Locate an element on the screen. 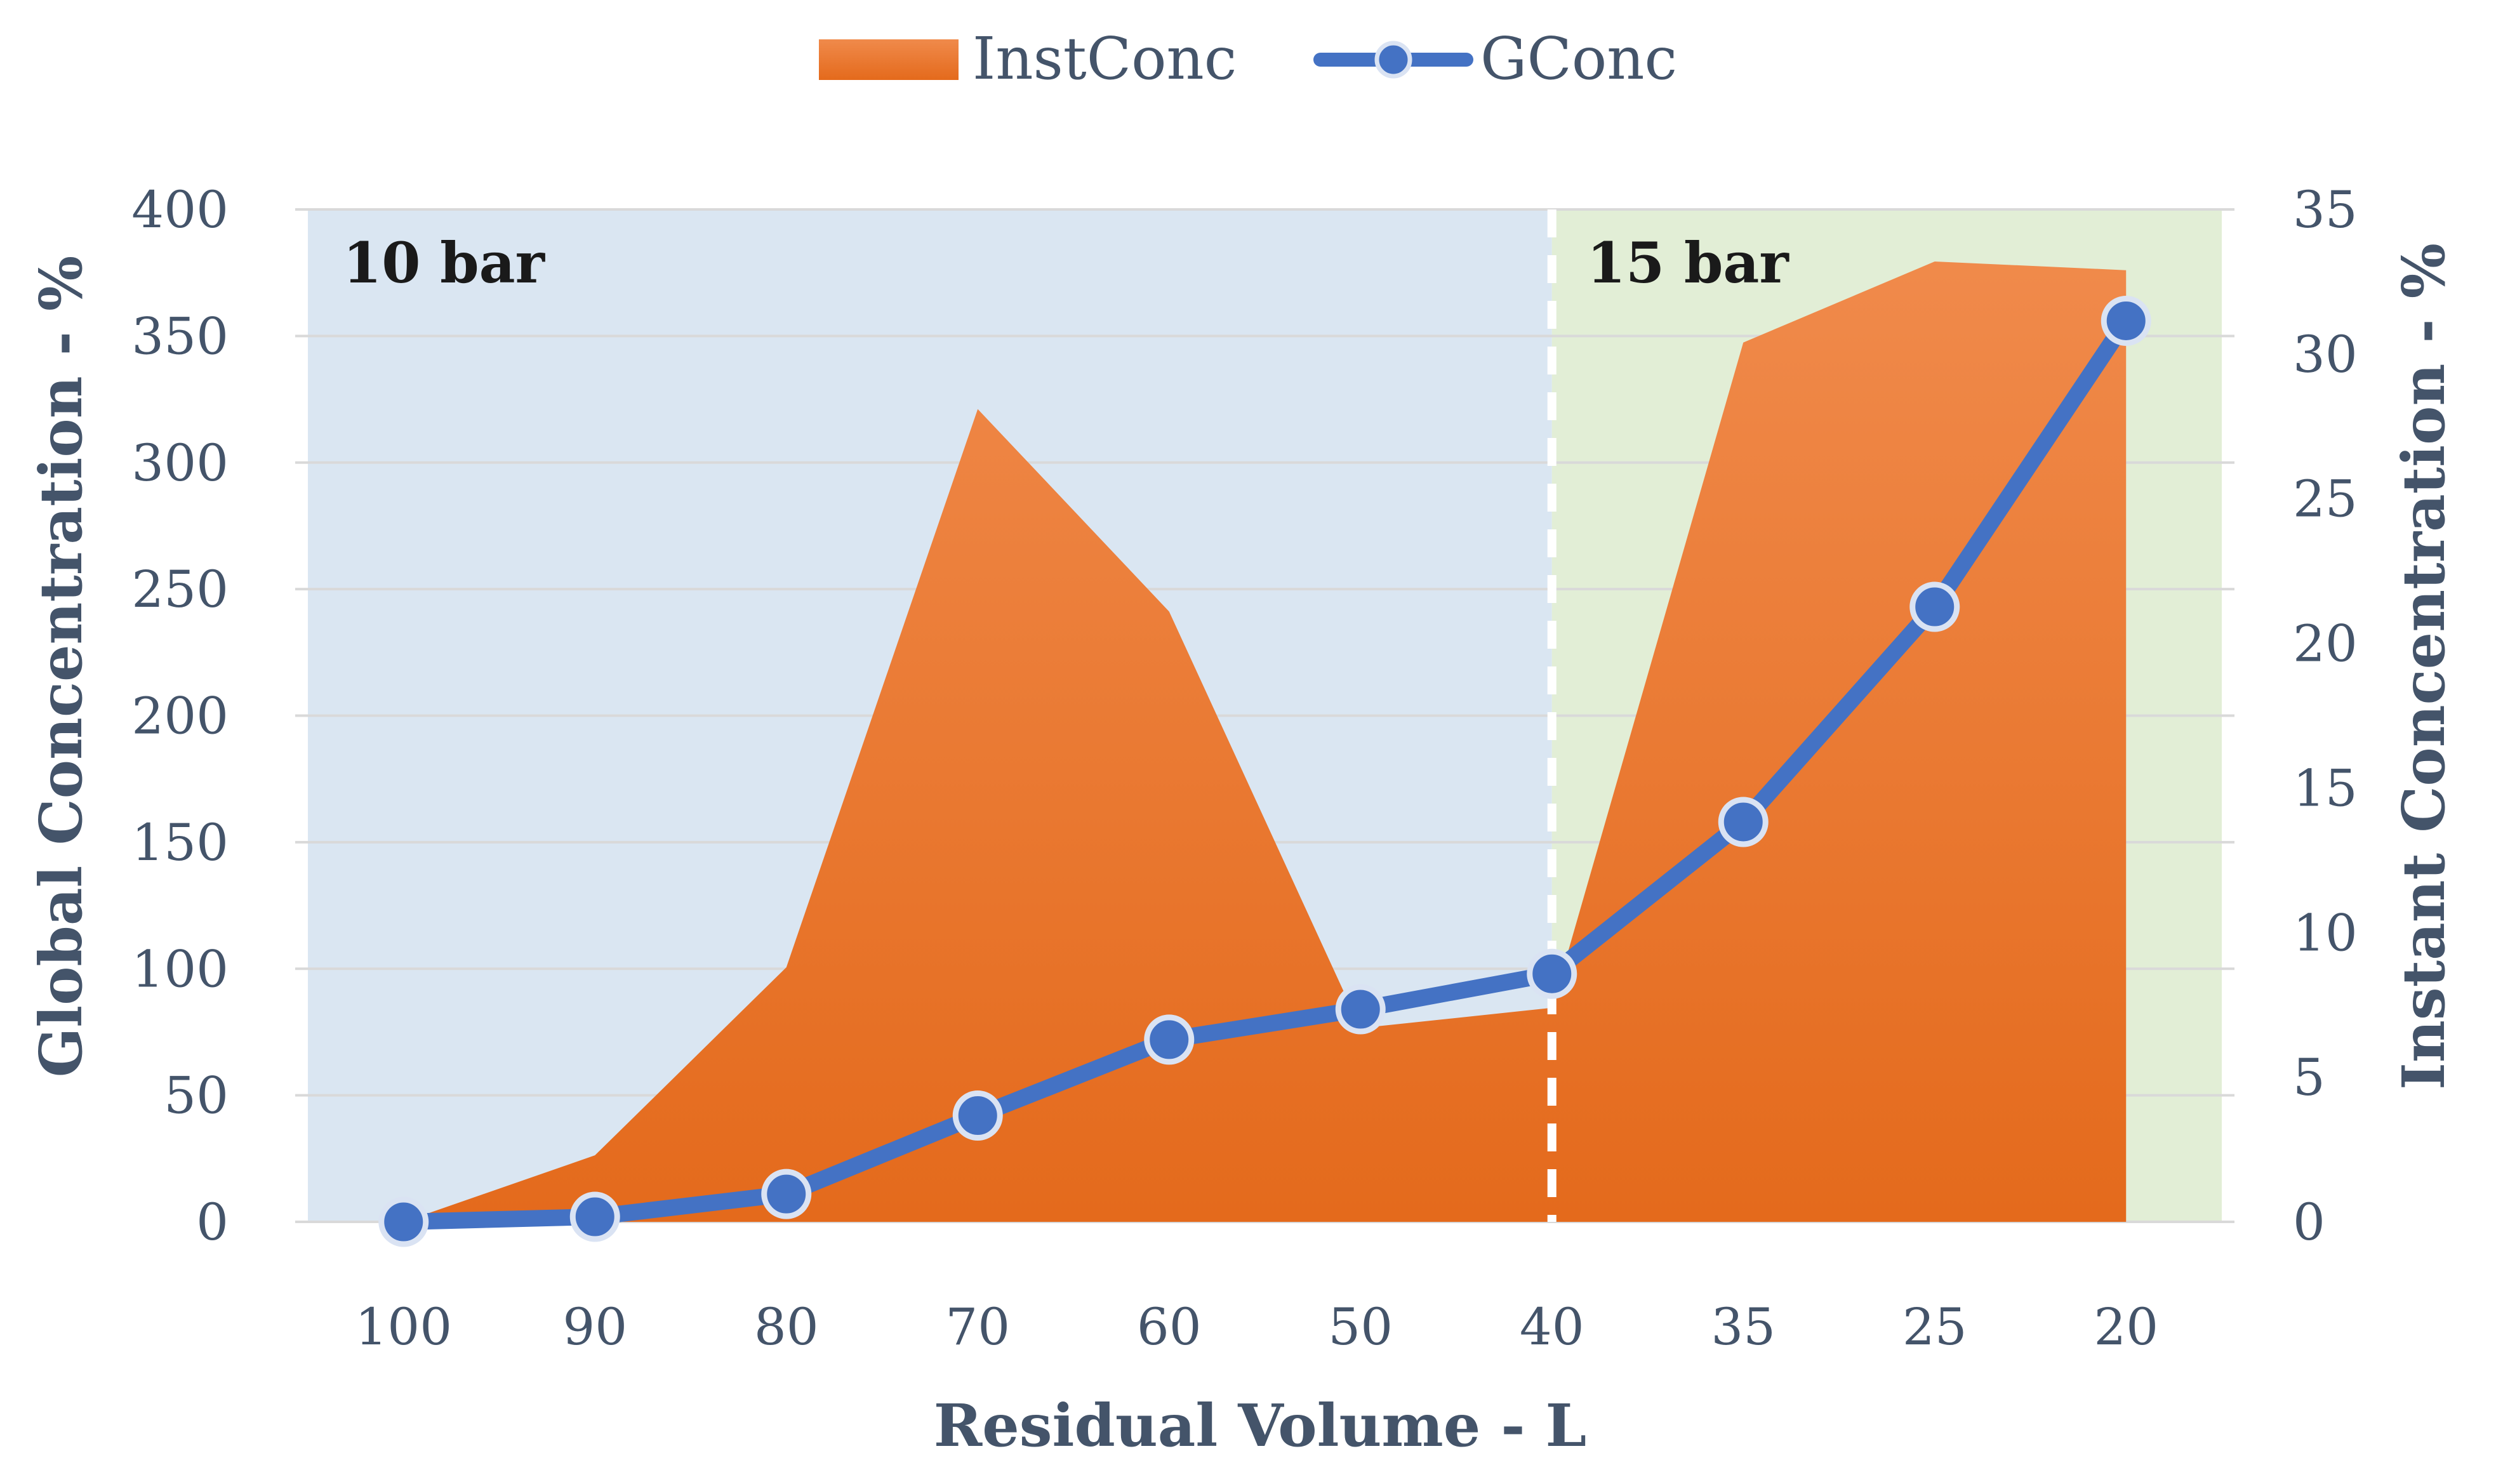 This screenshot has height=1484, width=2496. x-tick: 50 is located at coordinates (1360, 1326).